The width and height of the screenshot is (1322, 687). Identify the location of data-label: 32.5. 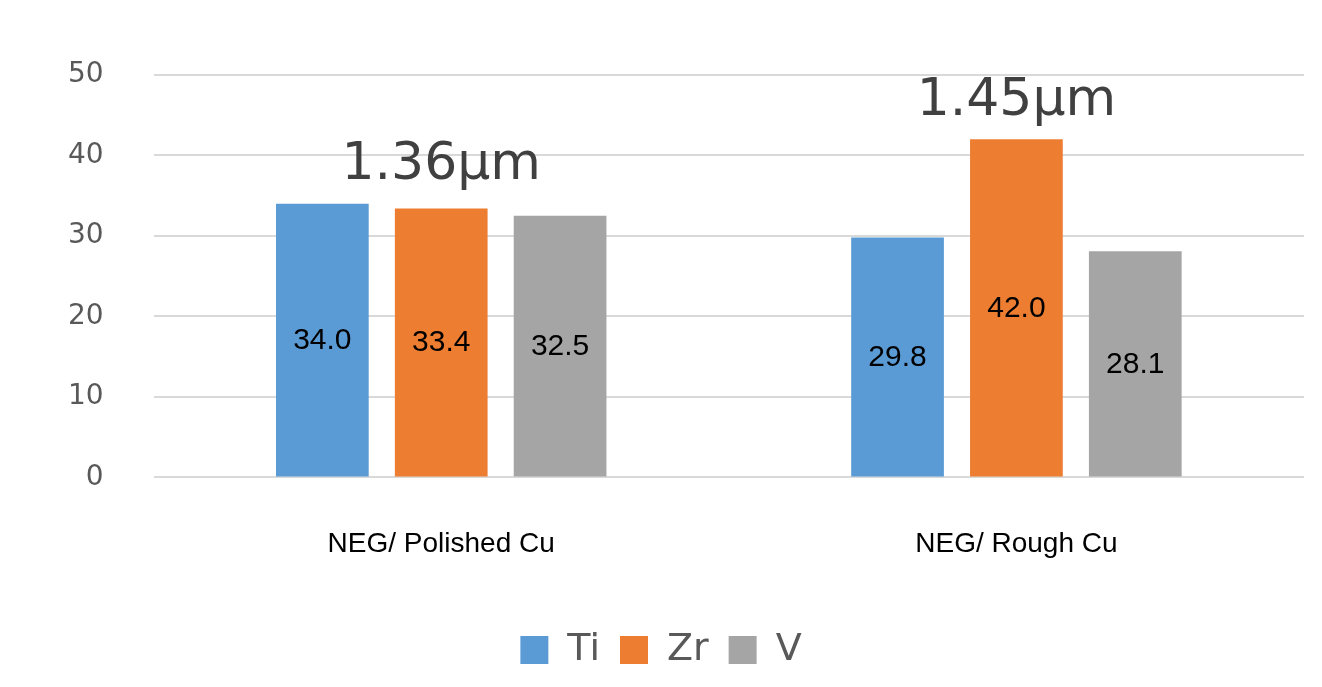
(560, 344).